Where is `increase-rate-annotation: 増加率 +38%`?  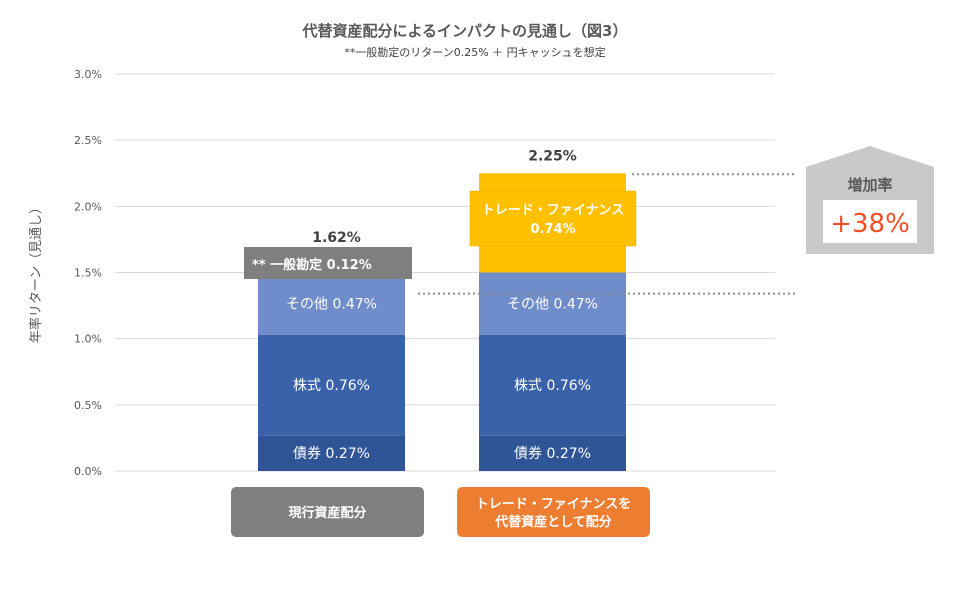
increase-rate-annotation: 増加率 +38% is located at coordinates (870, 200).